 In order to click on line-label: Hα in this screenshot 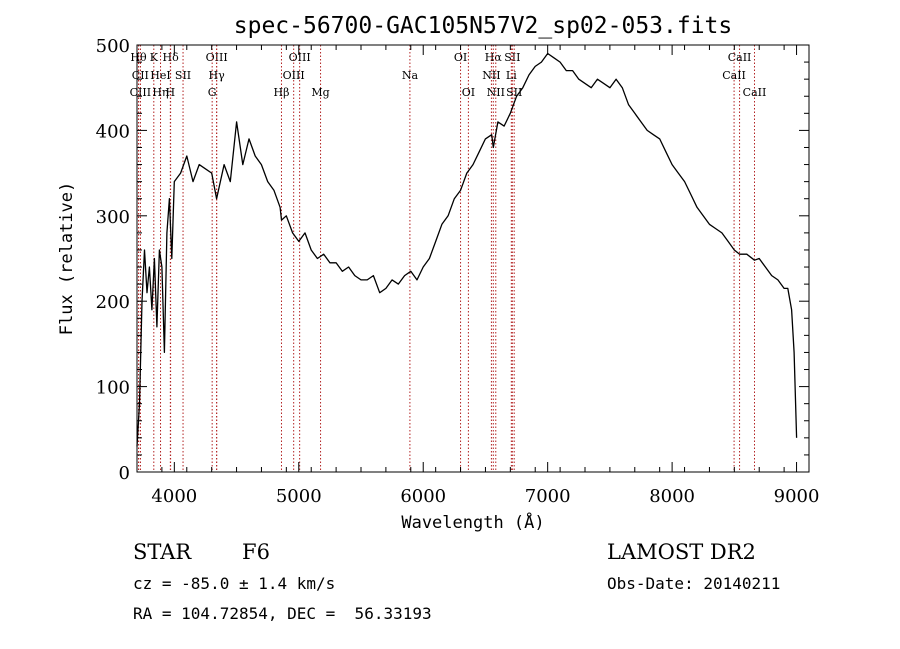, I will do `click(494, 57)`.